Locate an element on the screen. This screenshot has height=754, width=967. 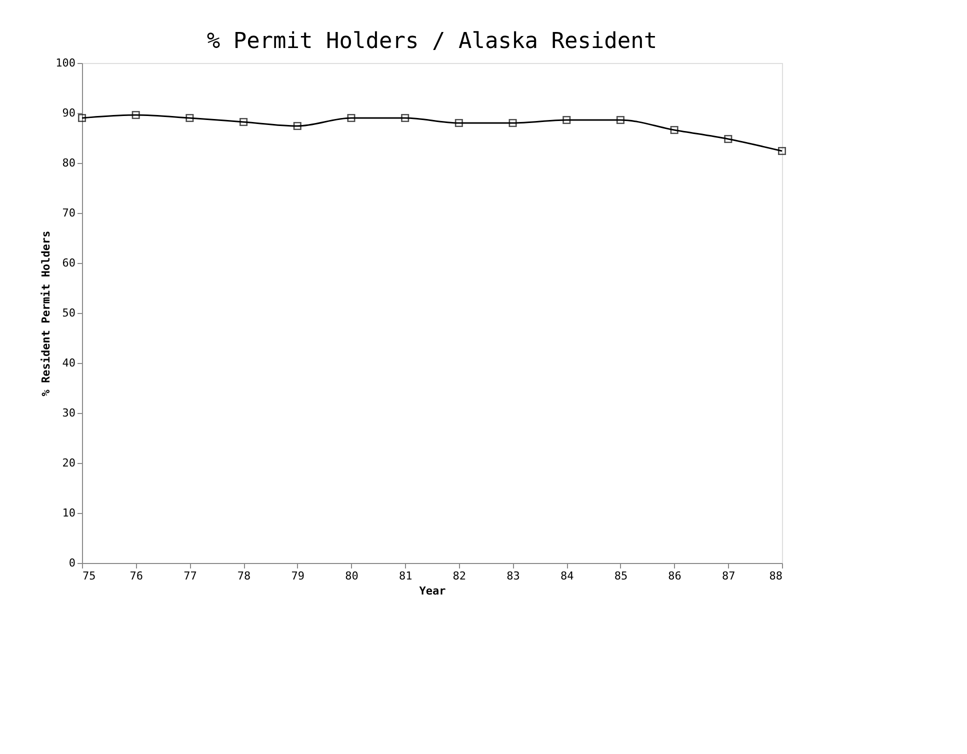
x-axis-title: Year is located at coordinates (432, 591).